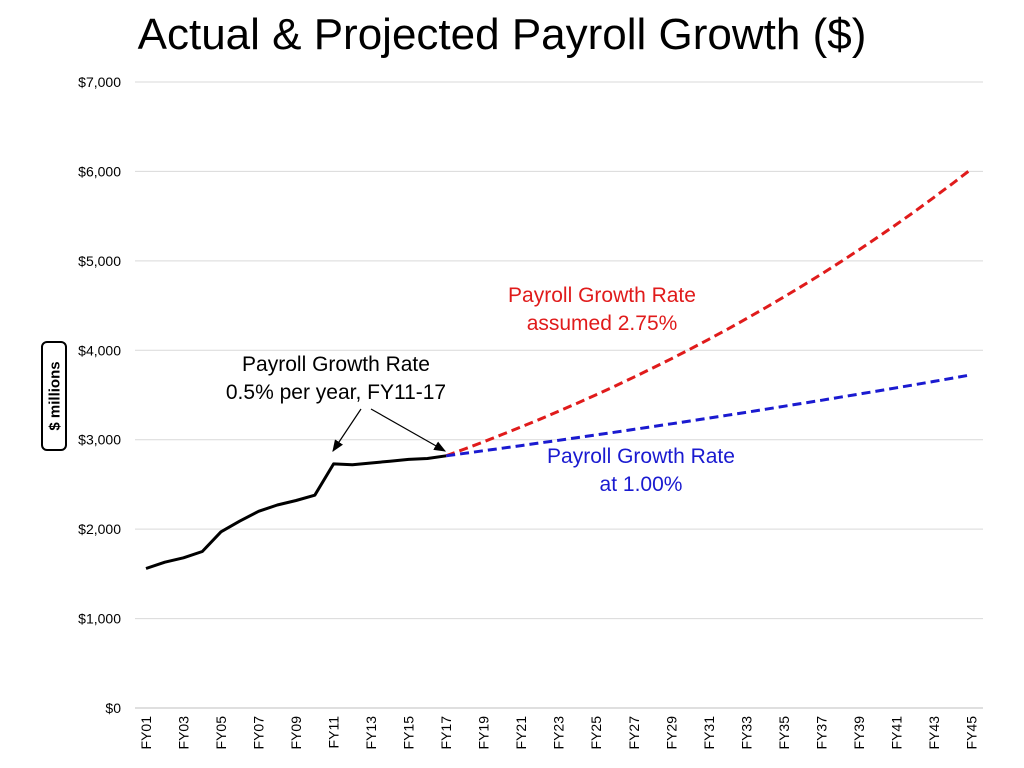  I want to click on x-tick-label: FY19, so click(484, 733).